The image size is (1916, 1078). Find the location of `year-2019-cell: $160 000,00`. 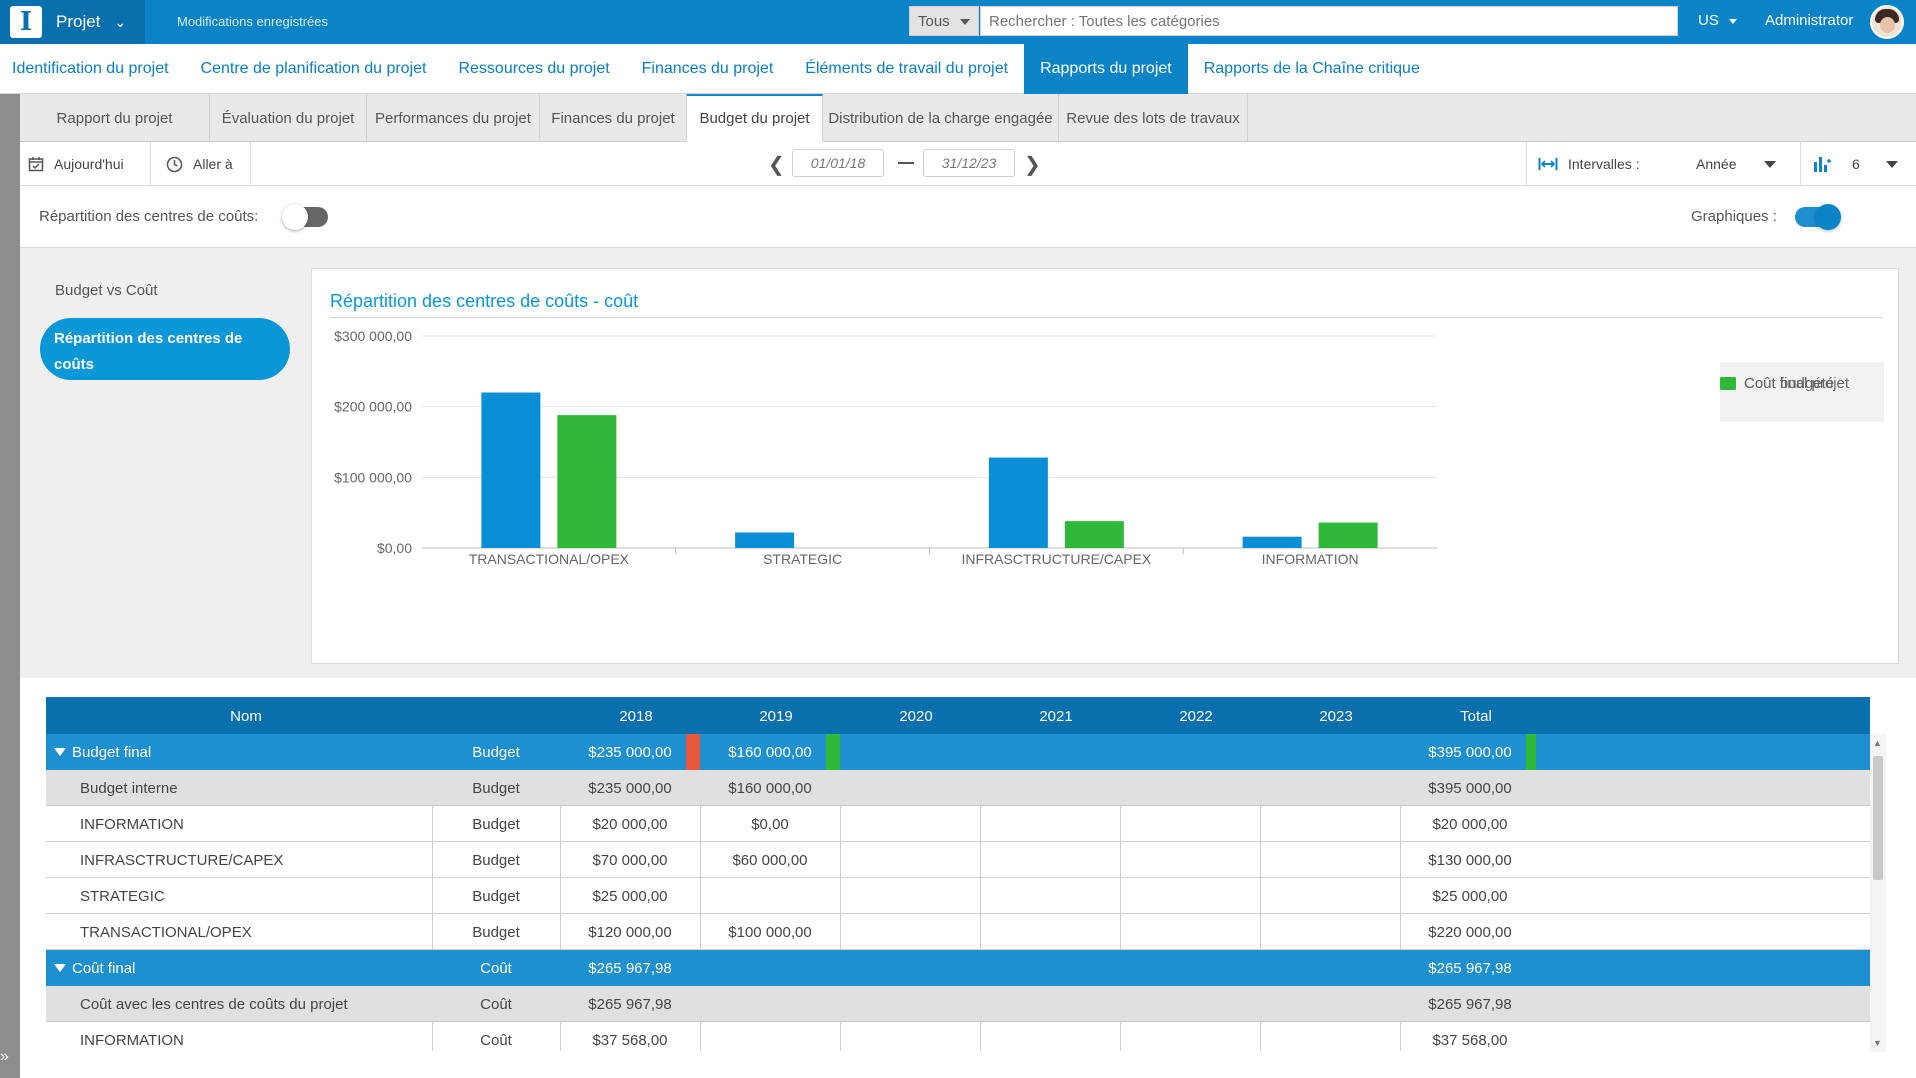

year-2019-cell: $160 000,00 is located at coordinates (770, 752).